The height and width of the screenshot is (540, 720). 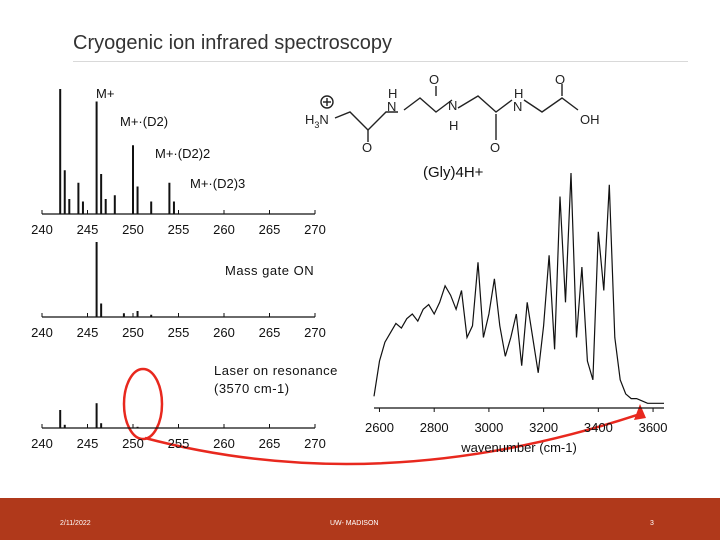 What do you see at coordinates (317, 121) in the screenshot?
I see `atom-h3n: H3N` at bounding box center [317, 121].